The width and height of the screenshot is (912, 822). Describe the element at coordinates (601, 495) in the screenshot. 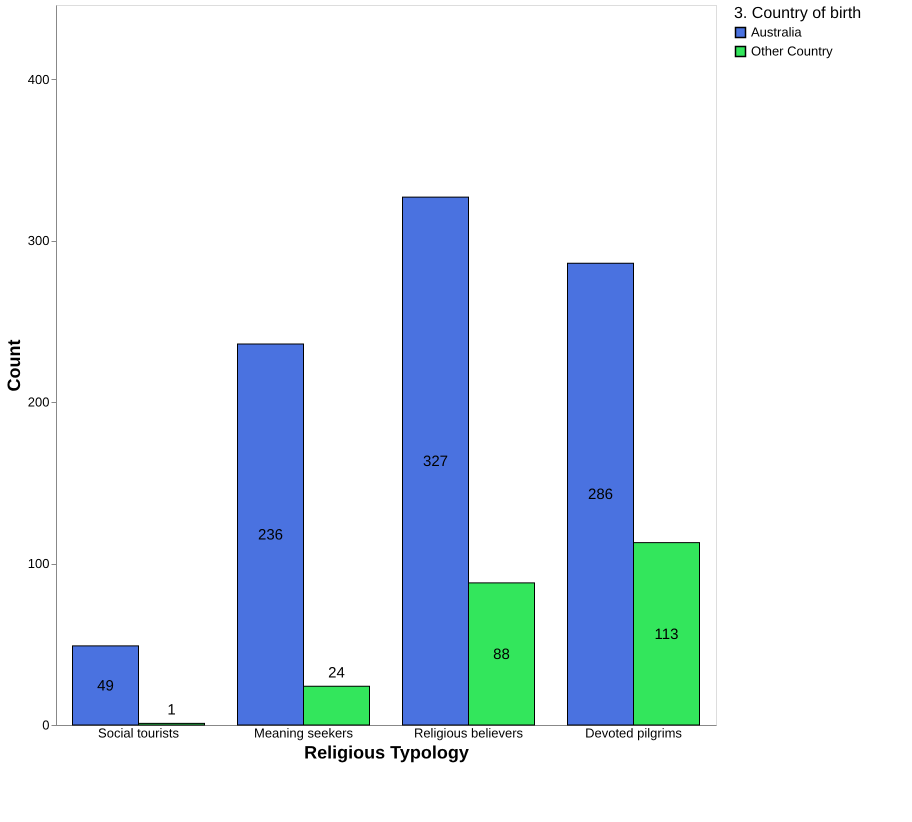

I see `data-label: 286` at that location.